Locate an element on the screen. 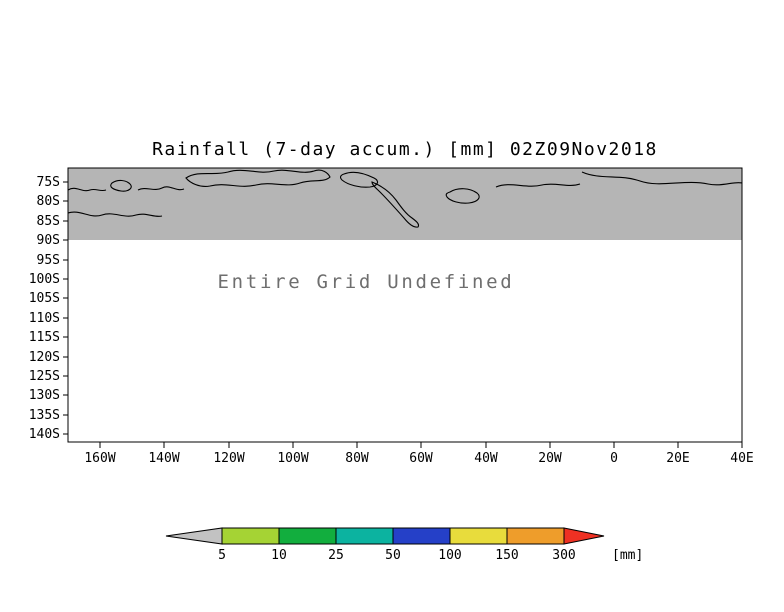 Image resolution: width=784 pixels, height=612 pixels. x-axis-label: 40W is located at coordinates (486, 458).